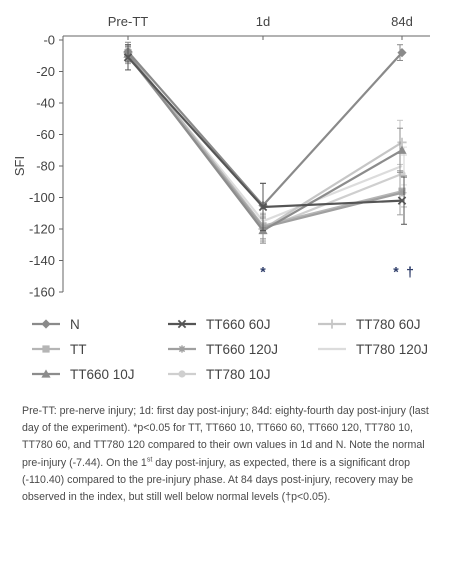 Image resolution: width=474 pixels, height=566 pixels. I want to click on legend-label: TT780 120J, so click(392, 349).